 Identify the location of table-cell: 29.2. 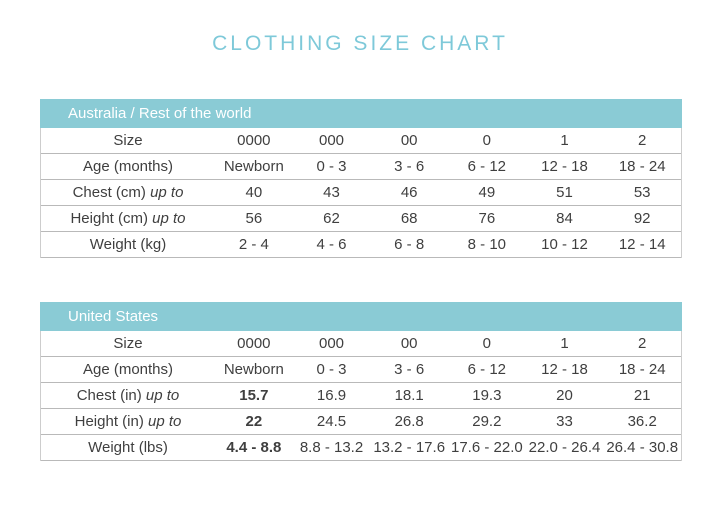
(487, 421).